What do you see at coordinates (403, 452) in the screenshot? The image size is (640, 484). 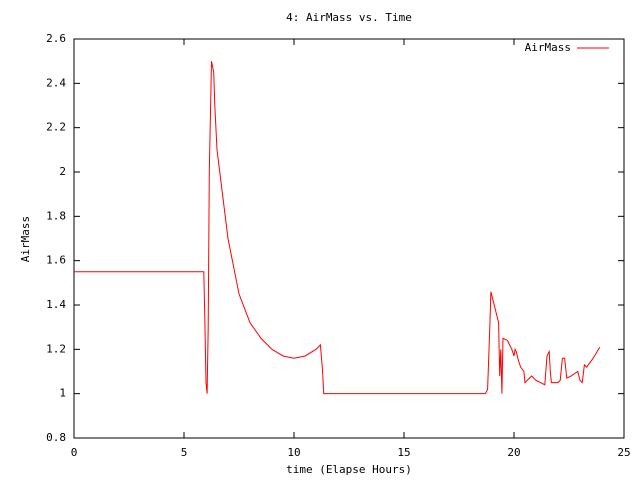 I see `x-tick-label: 15` at bounding box center [403, 452].